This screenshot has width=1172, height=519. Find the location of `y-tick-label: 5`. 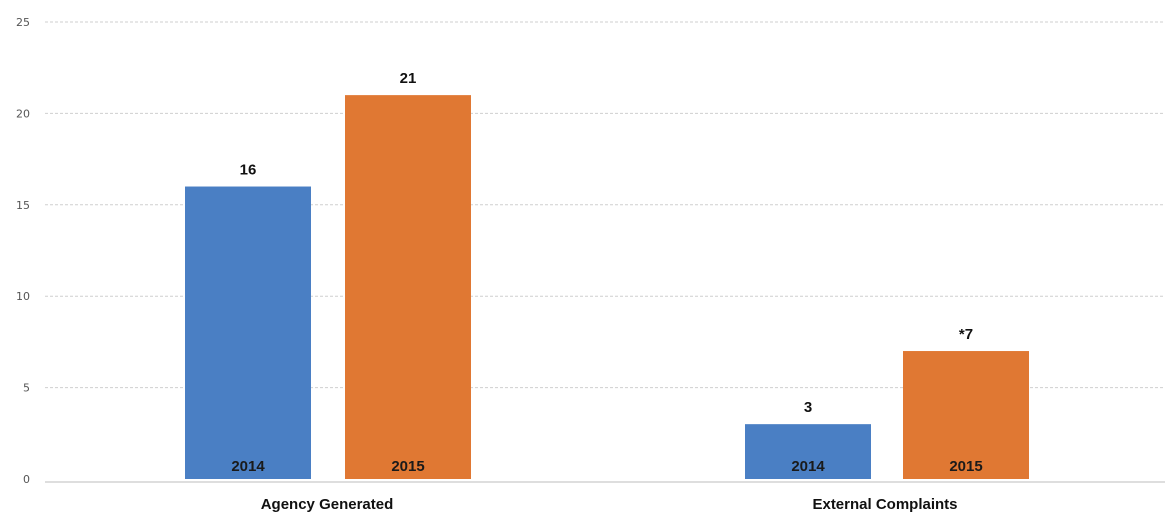

y-tick-label: 5 is located at coordinates (26, 388).